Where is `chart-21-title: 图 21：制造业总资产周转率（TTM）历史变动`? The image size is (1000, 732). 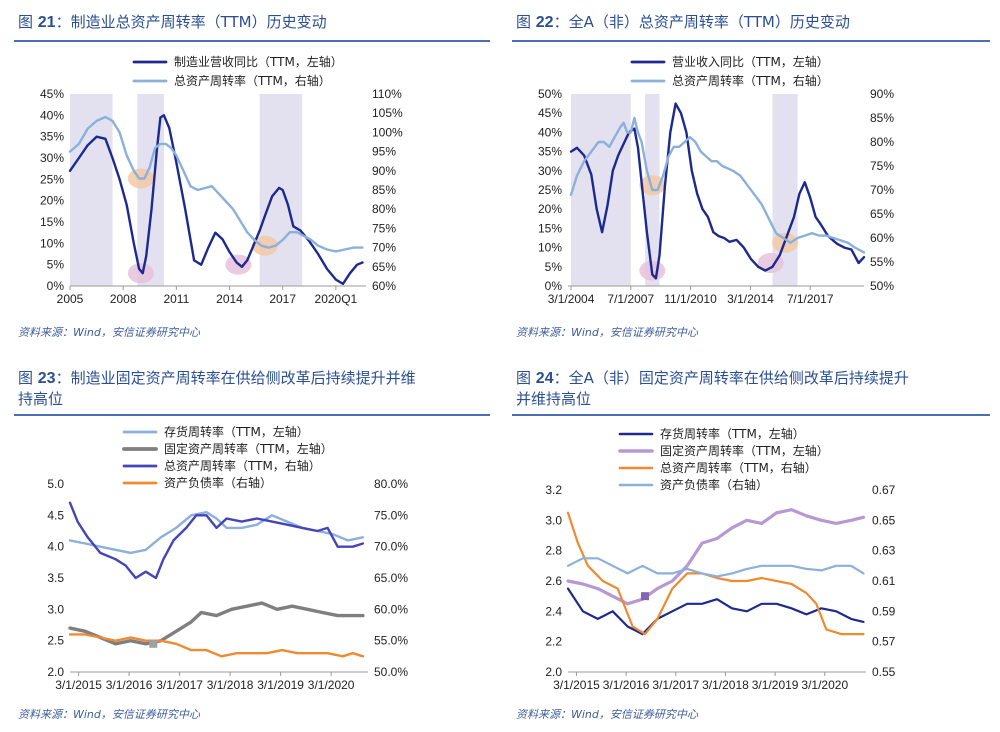 chart-21-title: 图 21：制造业总资产周转率（TTM）历史变动 is located at coordinates (172, 22).